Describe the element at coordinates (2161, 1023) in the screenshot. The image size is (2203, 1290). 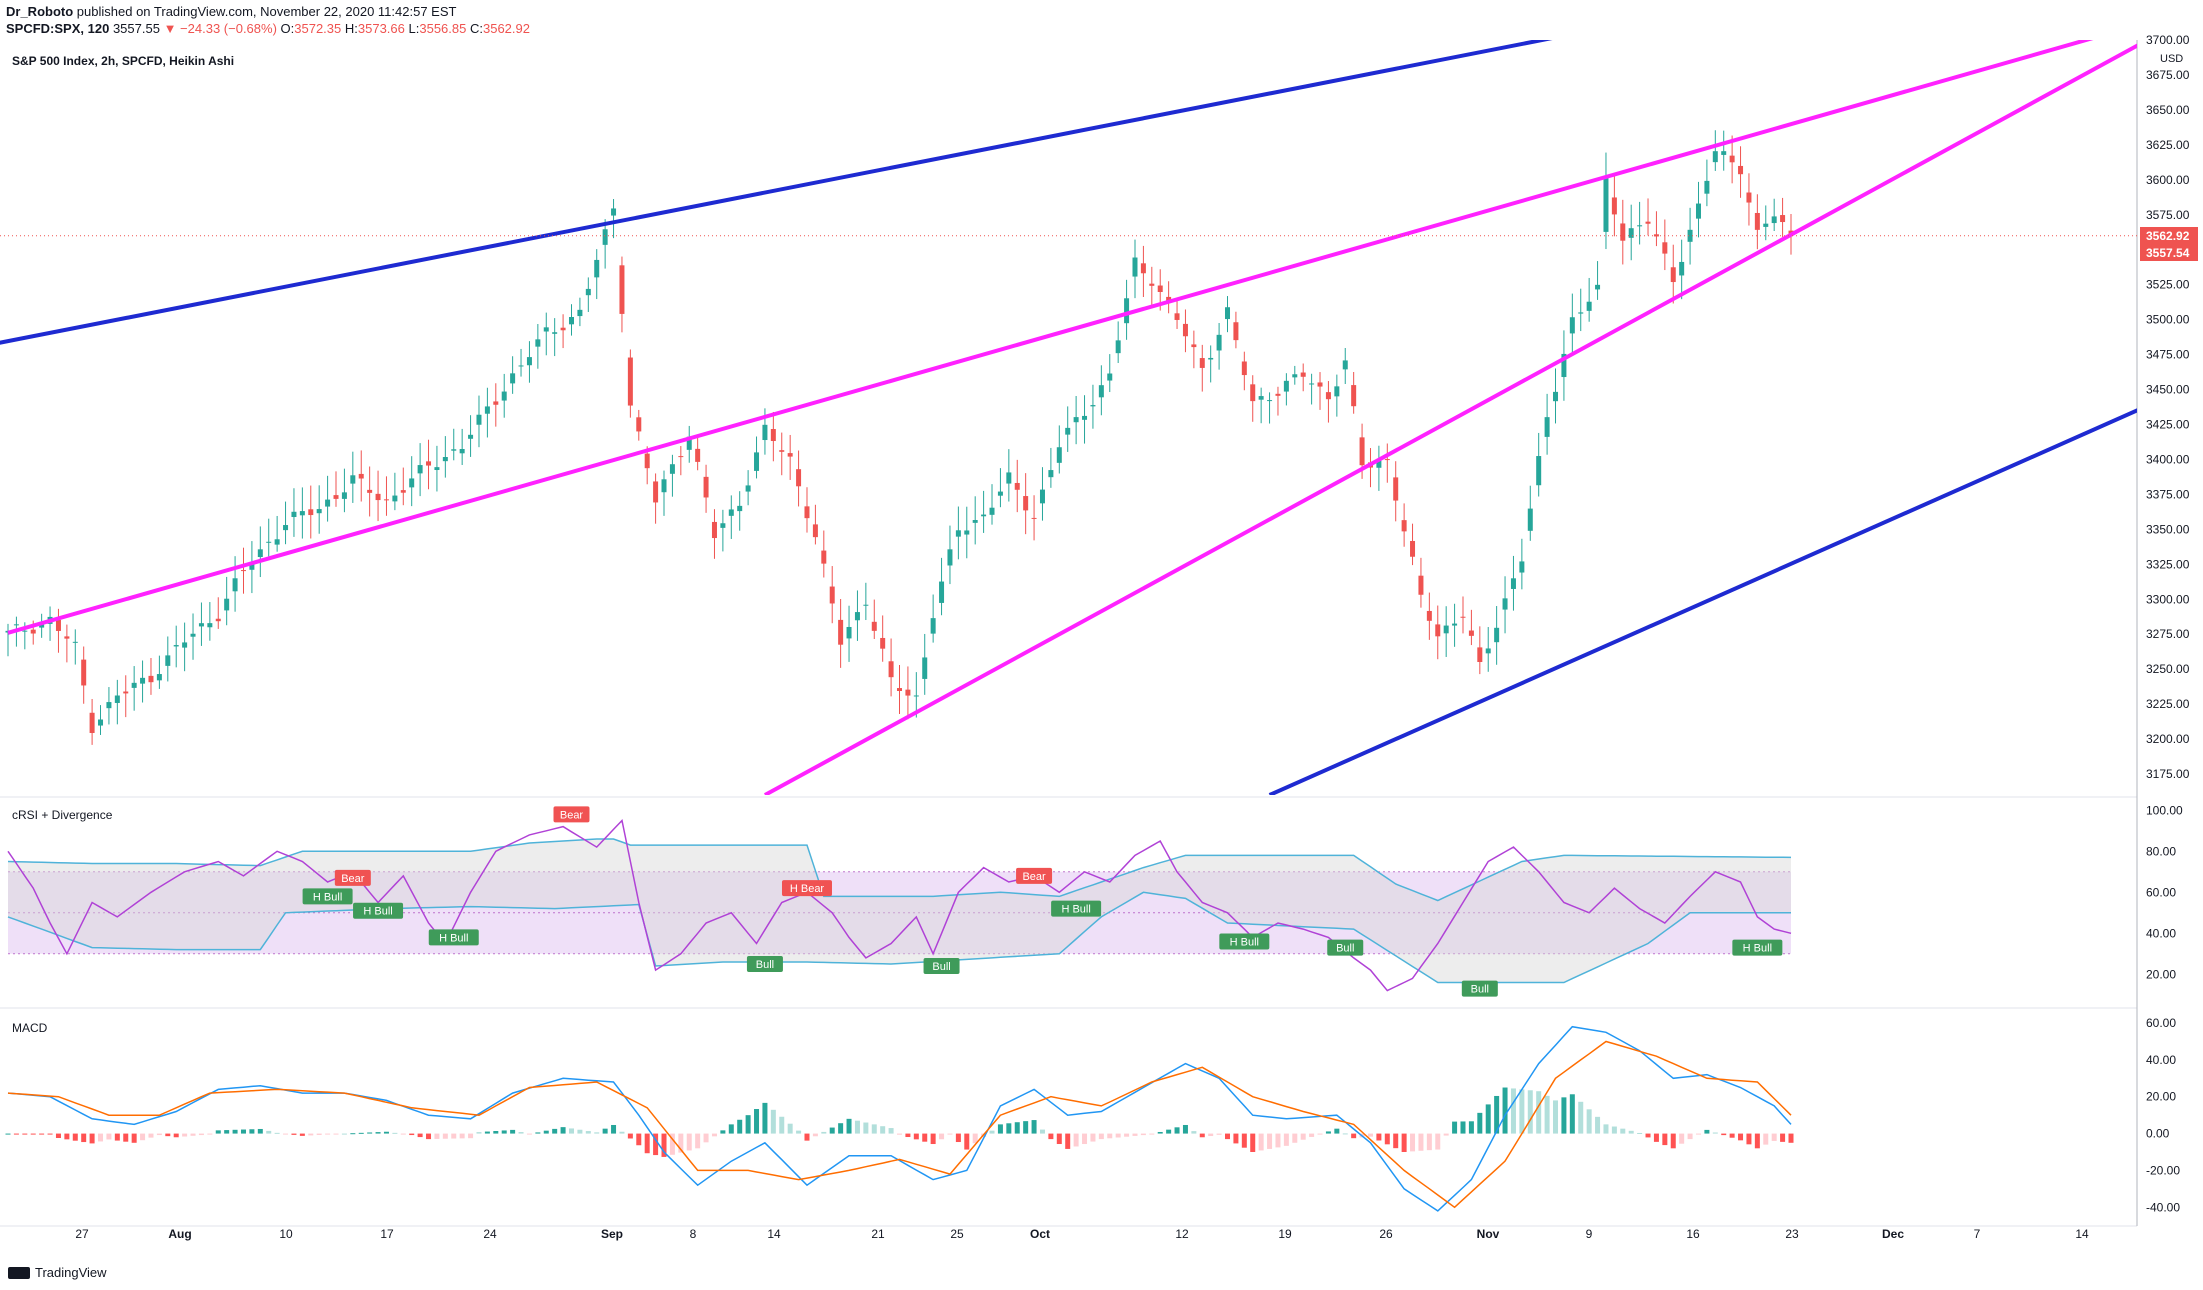
I see `macd-y-tick: 60.00` at that location.